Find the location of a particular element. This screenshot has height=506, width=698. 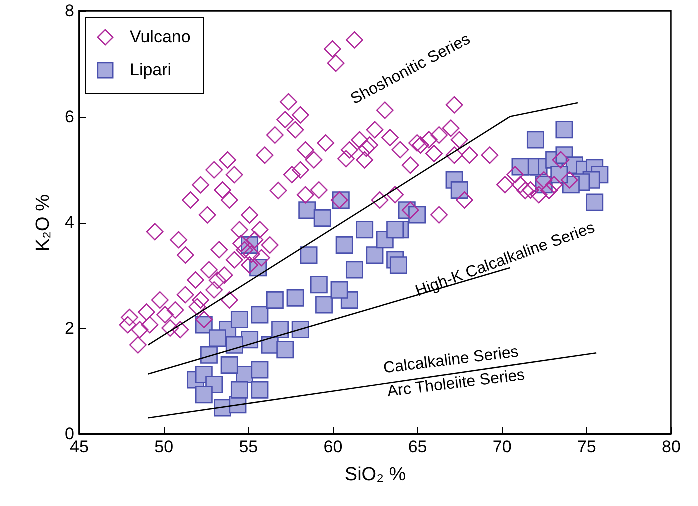

x-tick-label: 60 is located at coordinates (333, 447).